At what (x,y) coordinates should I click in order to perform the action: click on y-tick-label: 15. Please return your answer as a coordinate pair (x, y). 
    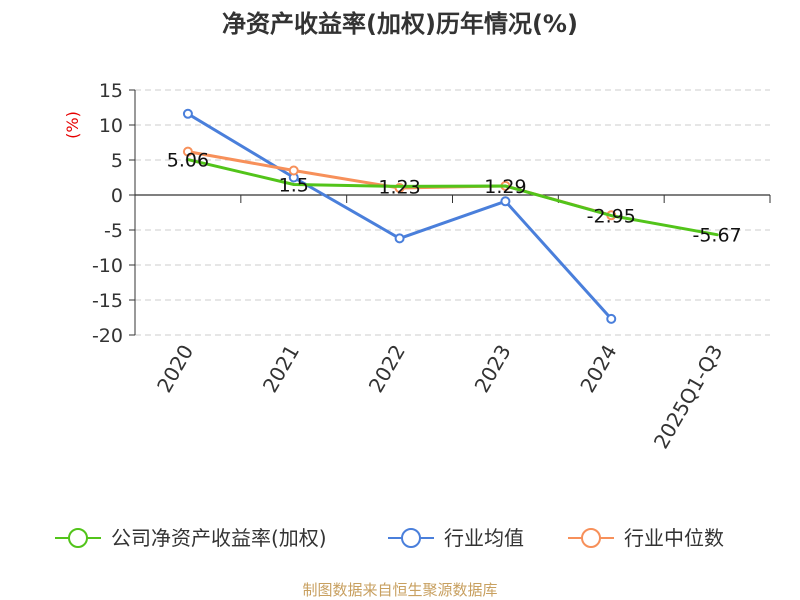
    Looking at the image, I should click on (111, 91).